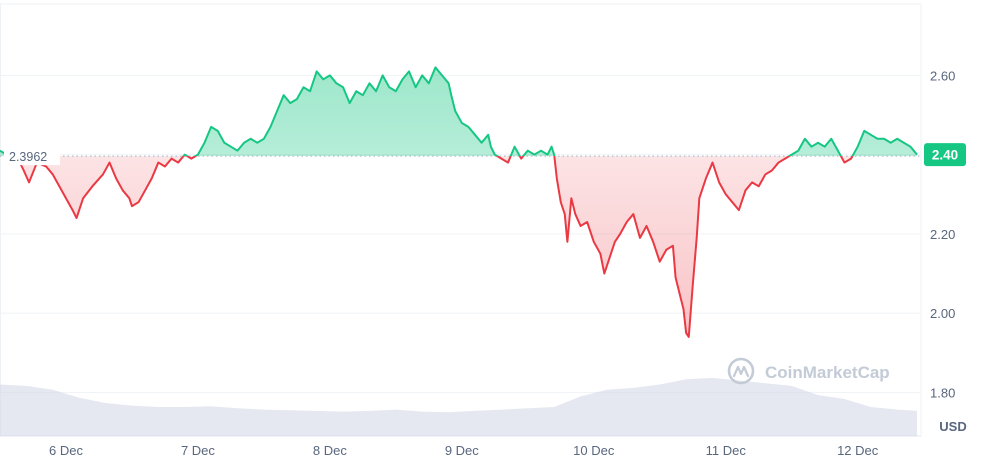 The image size is (991, 466). I want to click on baseline-label: 2.3962, so click(32, 156).